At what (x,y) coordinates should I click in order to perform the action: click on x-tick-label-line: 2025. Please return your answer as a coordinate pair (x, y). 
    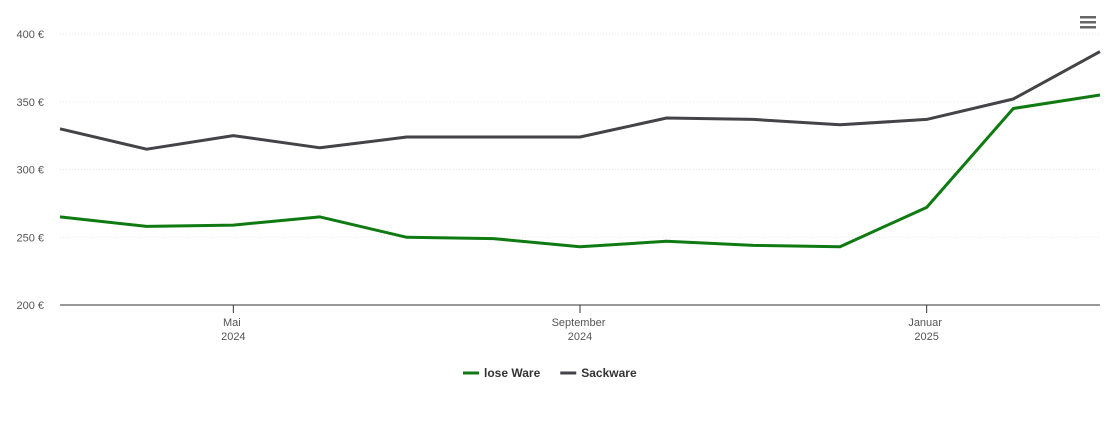
    Looking at the image, I should click on (926, 337).